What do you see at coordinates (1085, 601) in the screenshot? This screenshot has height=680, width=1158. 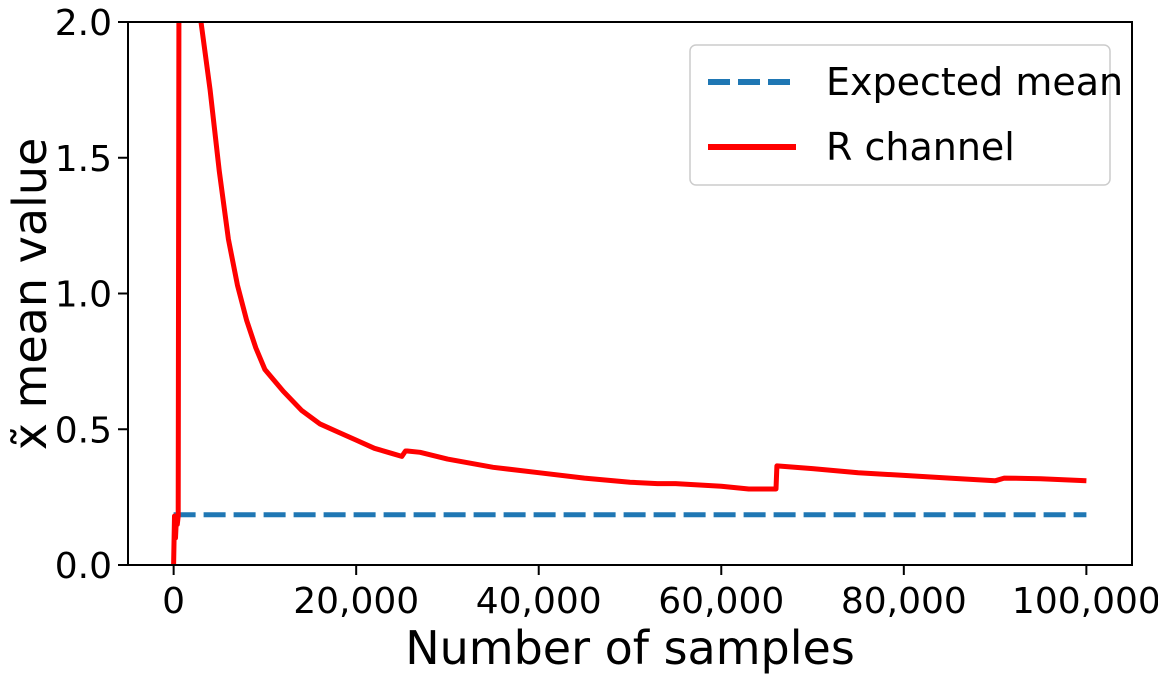 I see `x-tick-label: 100,000` at bounding box center [1085, 601].